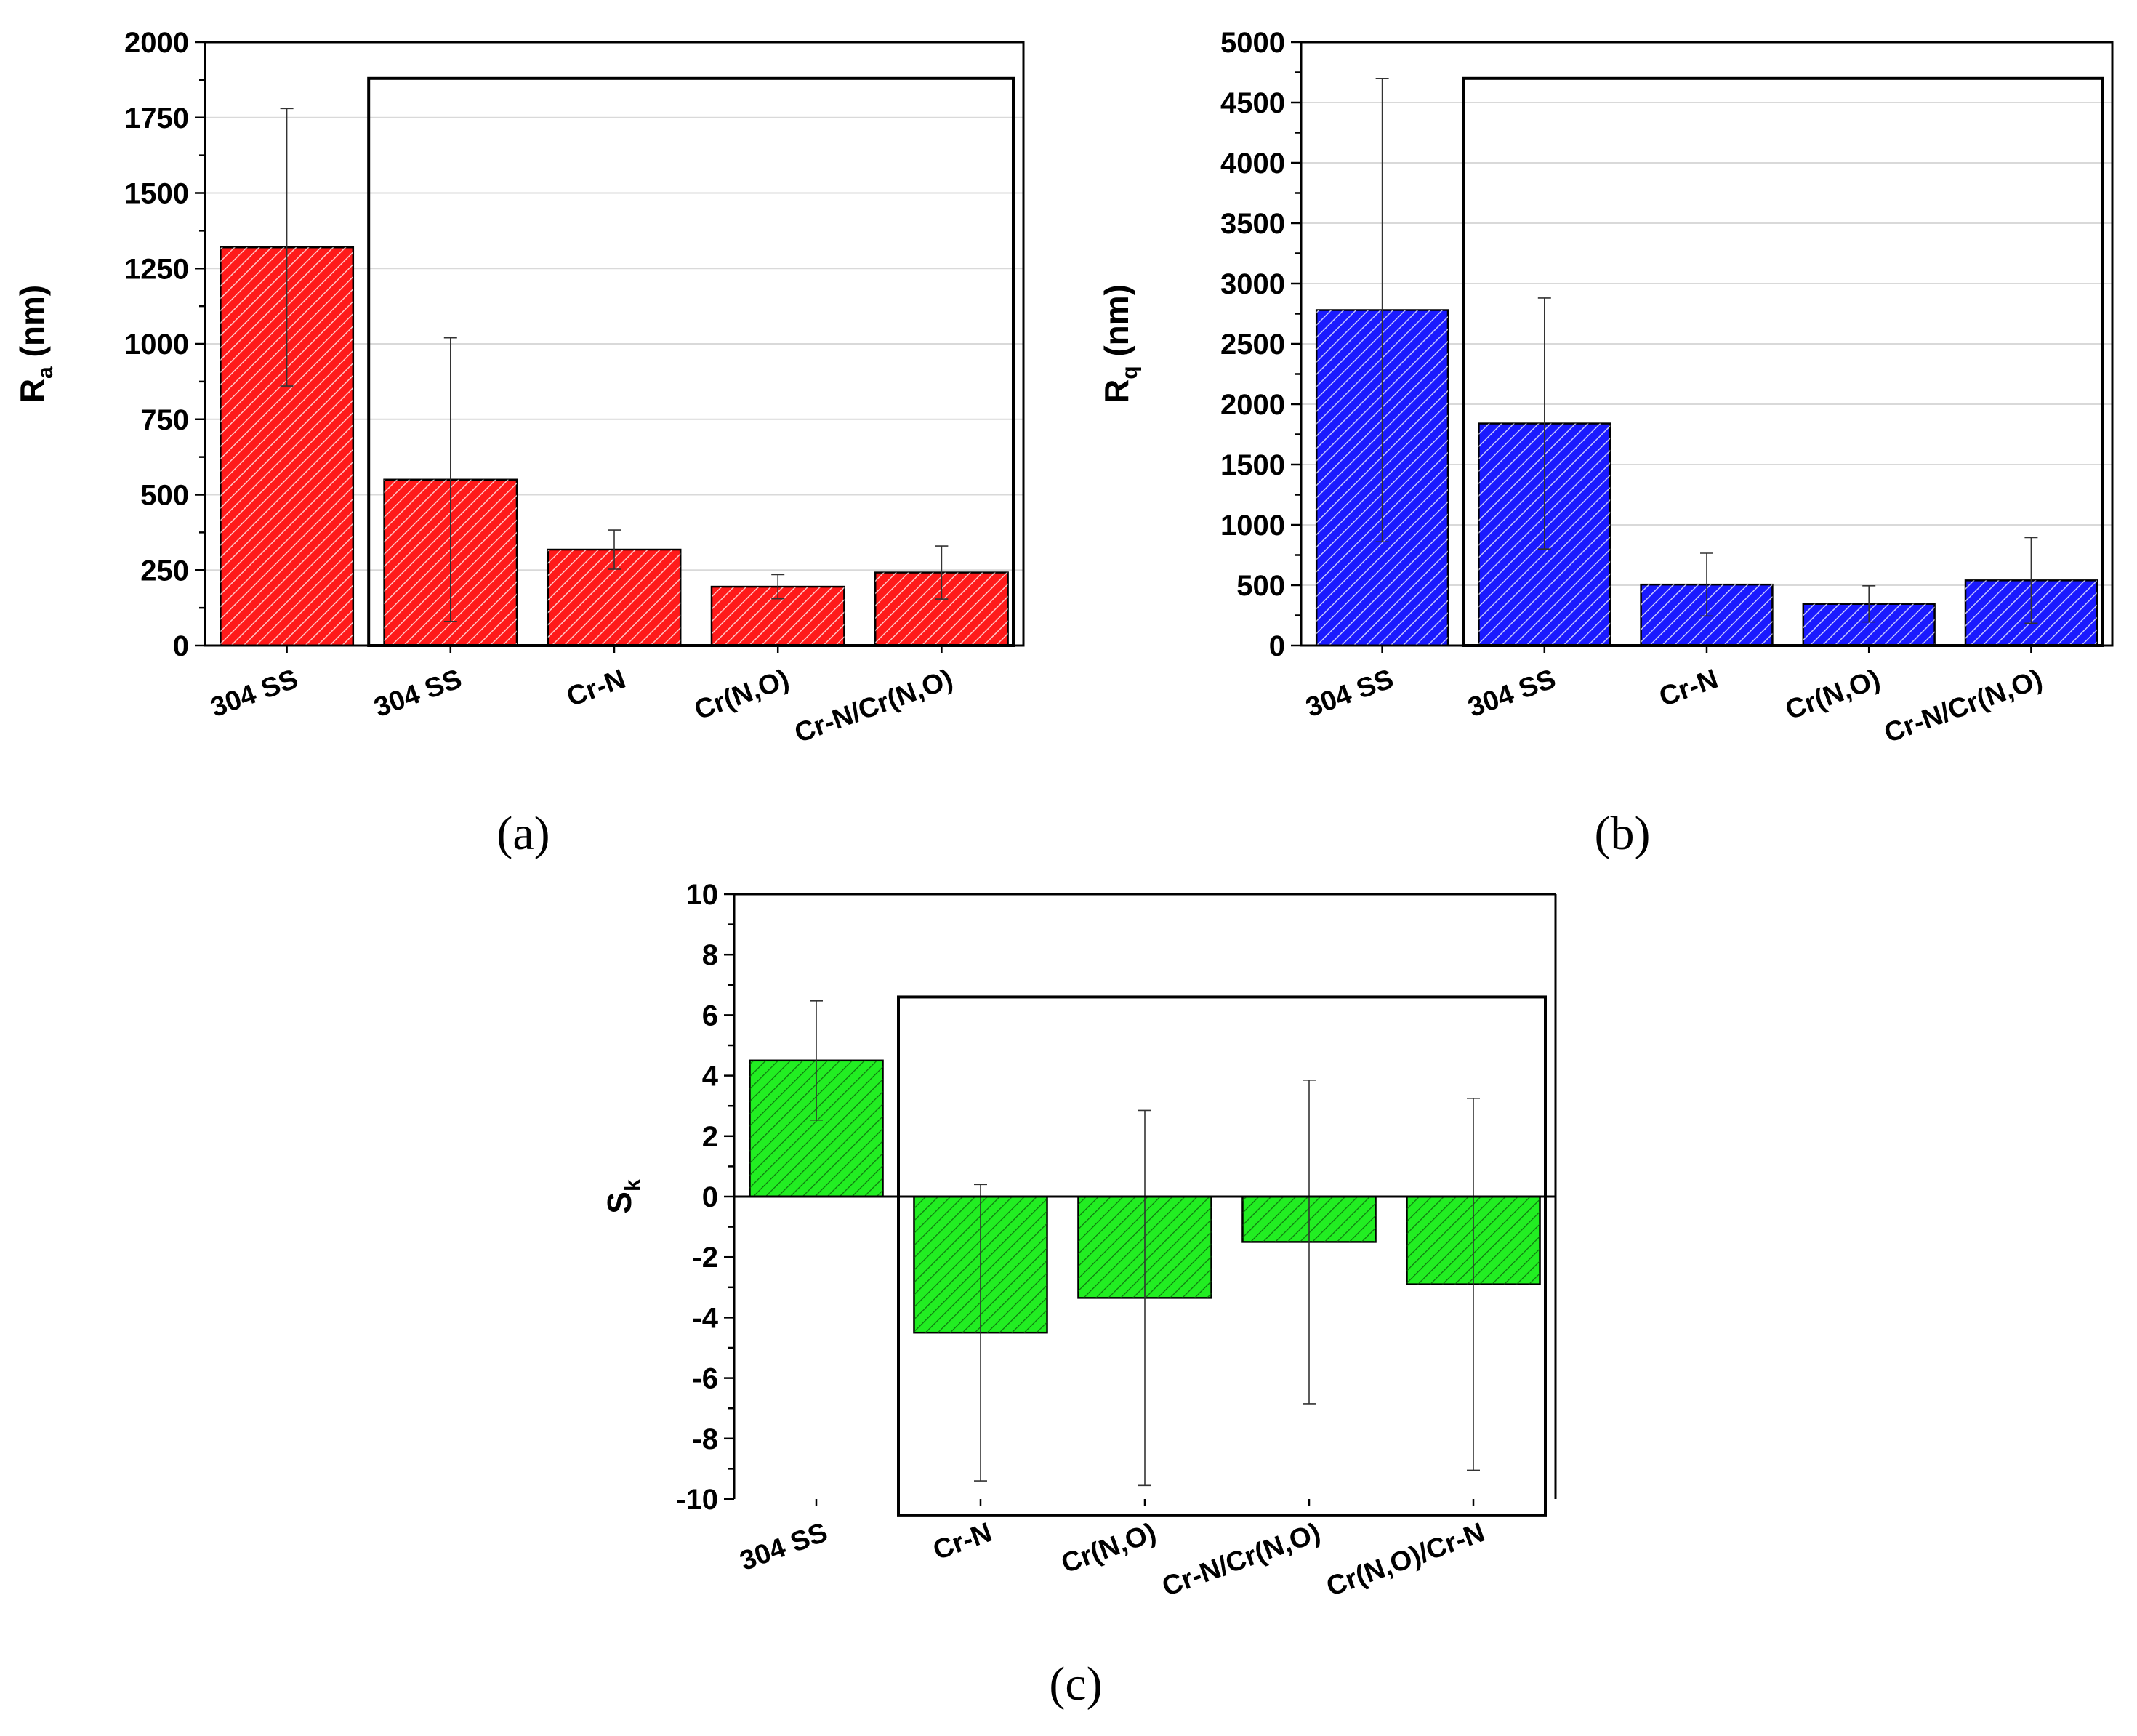  Describe the element at coordinates (874, 706) in the screenshot. I see `x-category-label-a-4: Cr-N/Cr(N,O)` at that location.